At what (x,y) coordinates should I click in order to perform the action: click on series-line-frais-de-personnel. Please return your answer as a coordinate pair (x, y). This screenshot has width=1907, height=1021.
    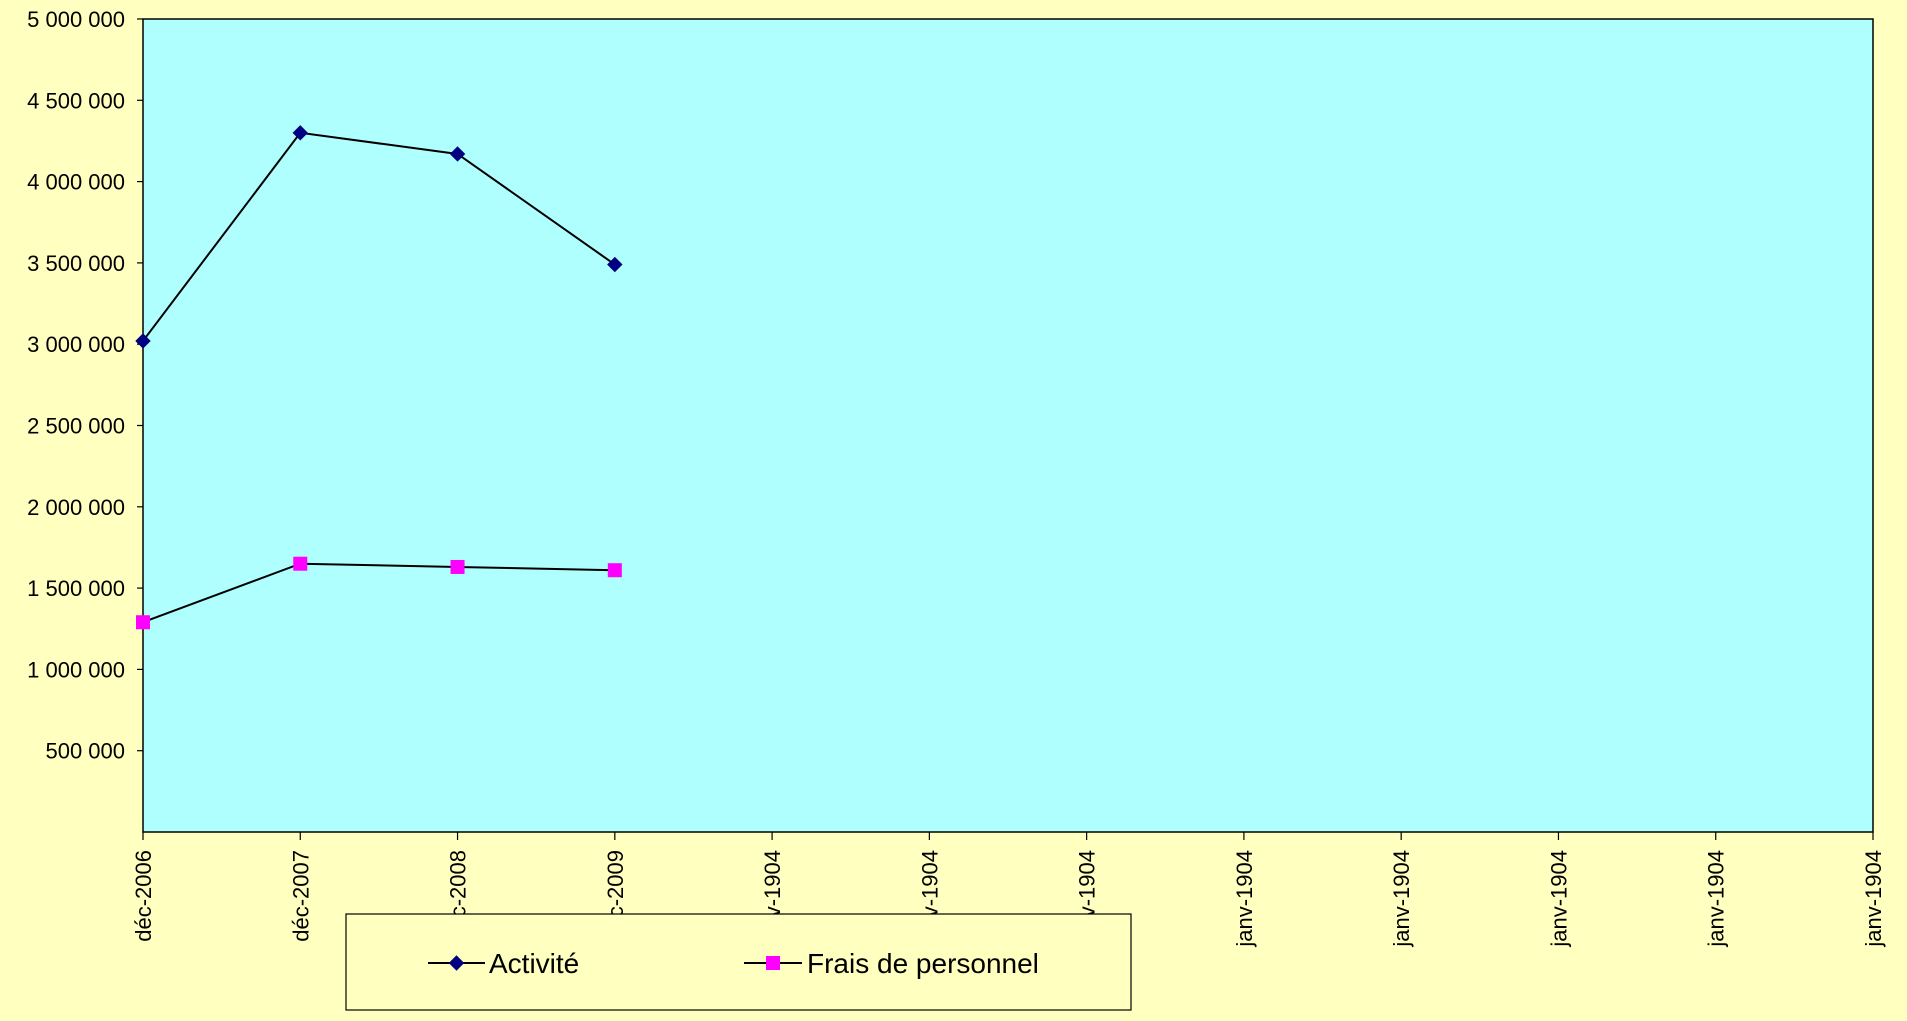
    Looking at the image, I should click on (378, 593).